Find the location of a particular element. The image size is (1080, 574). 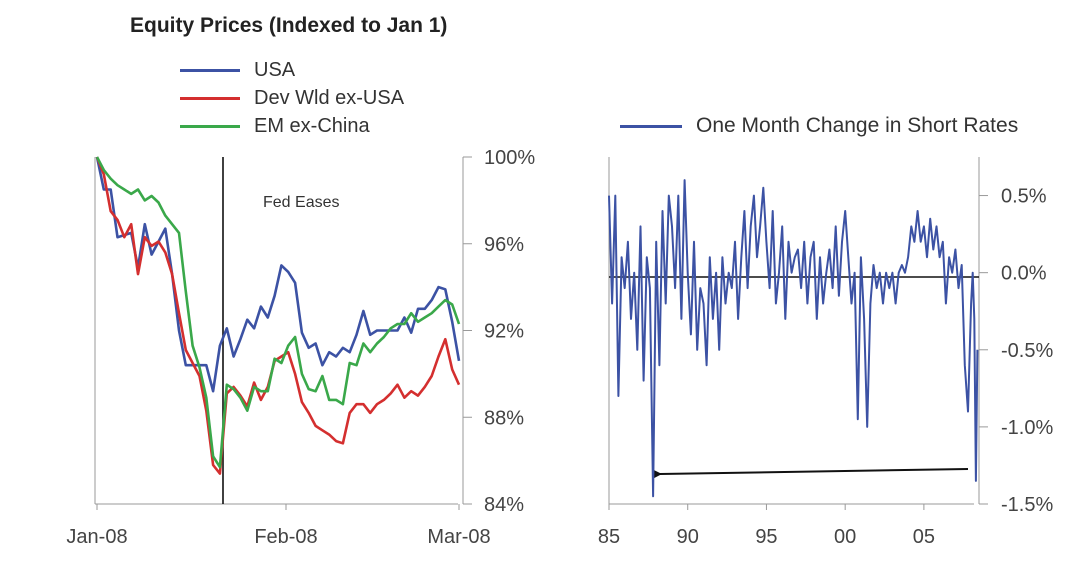

series-line-usa is located at coordinates (278, 274).